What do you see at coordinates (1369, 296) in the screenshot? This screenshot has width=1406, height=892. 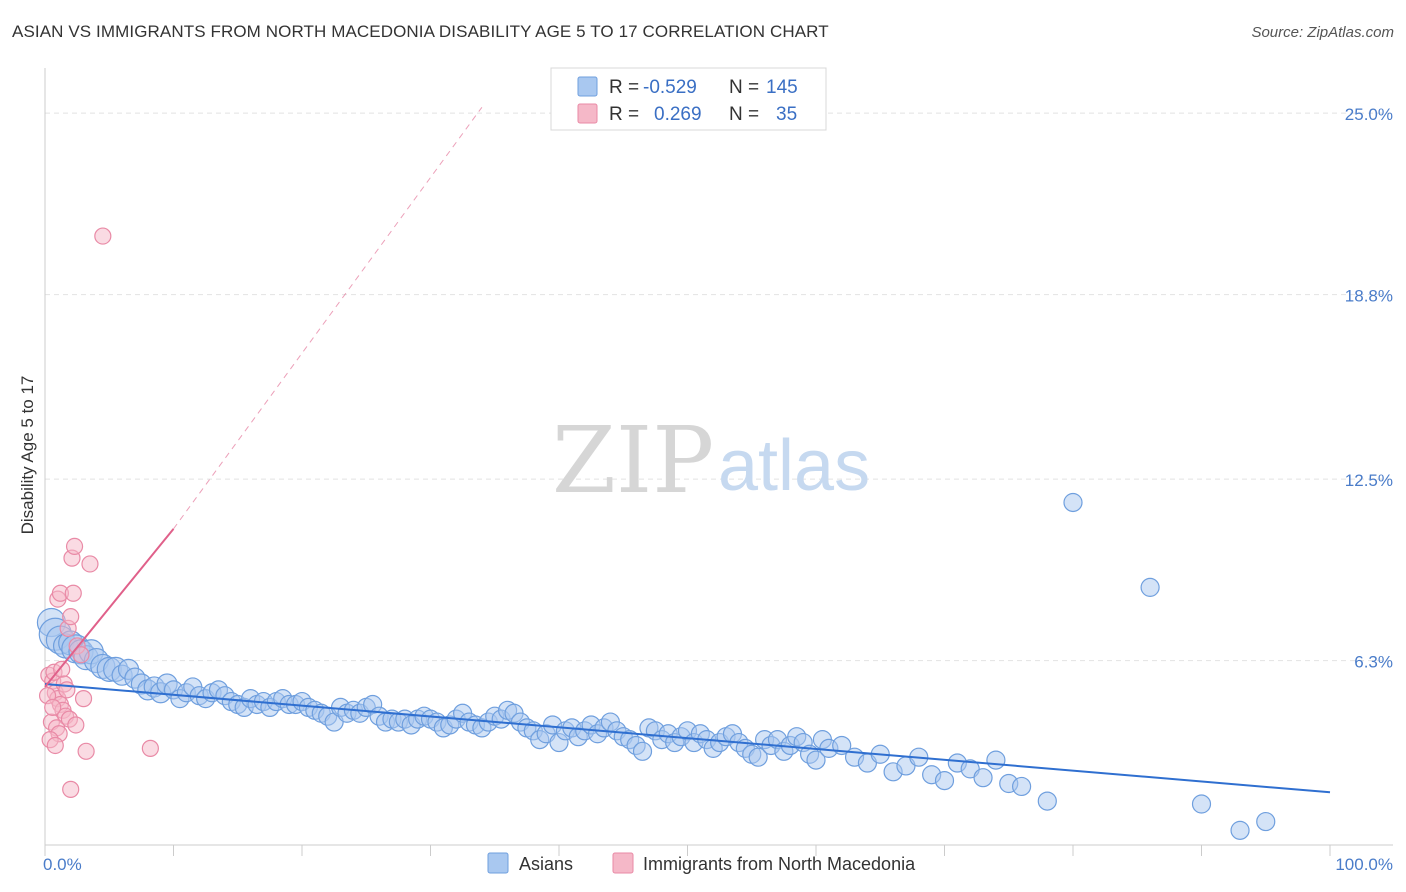 I see `y-tick-label: 18.8%` at bounding box center [1369, 296].